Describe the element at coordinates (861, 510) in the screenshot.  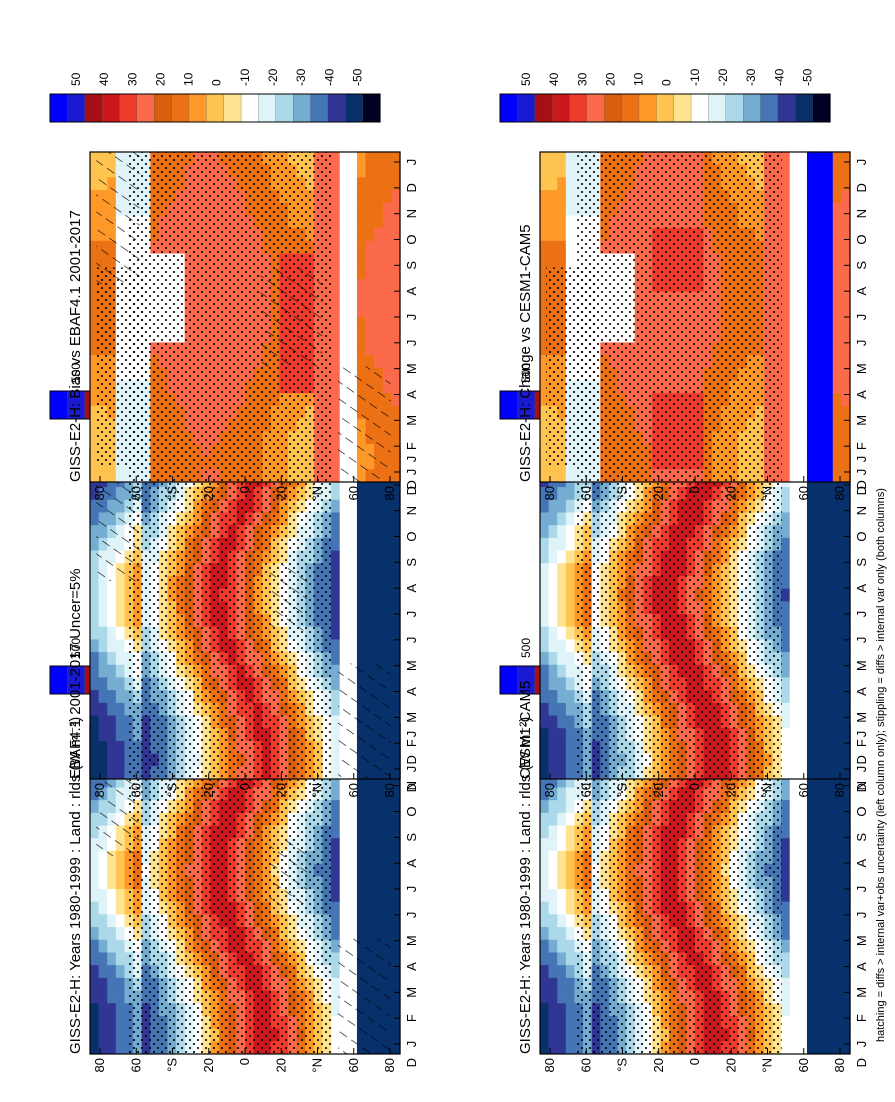
I see `x-tick-label: N` at that location.